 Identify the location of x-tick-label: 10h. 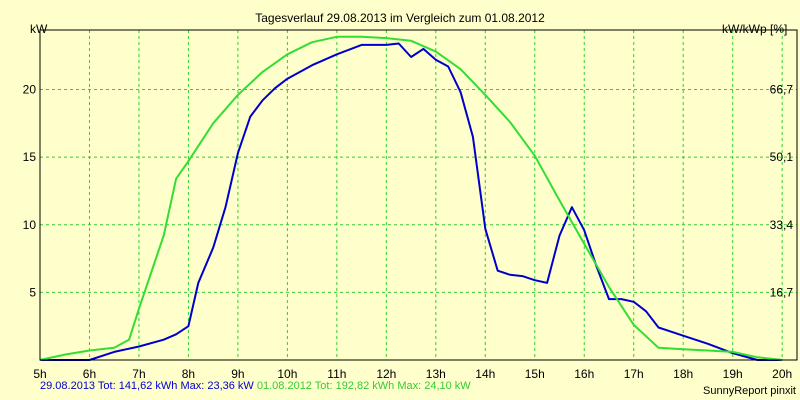
(287, 374).